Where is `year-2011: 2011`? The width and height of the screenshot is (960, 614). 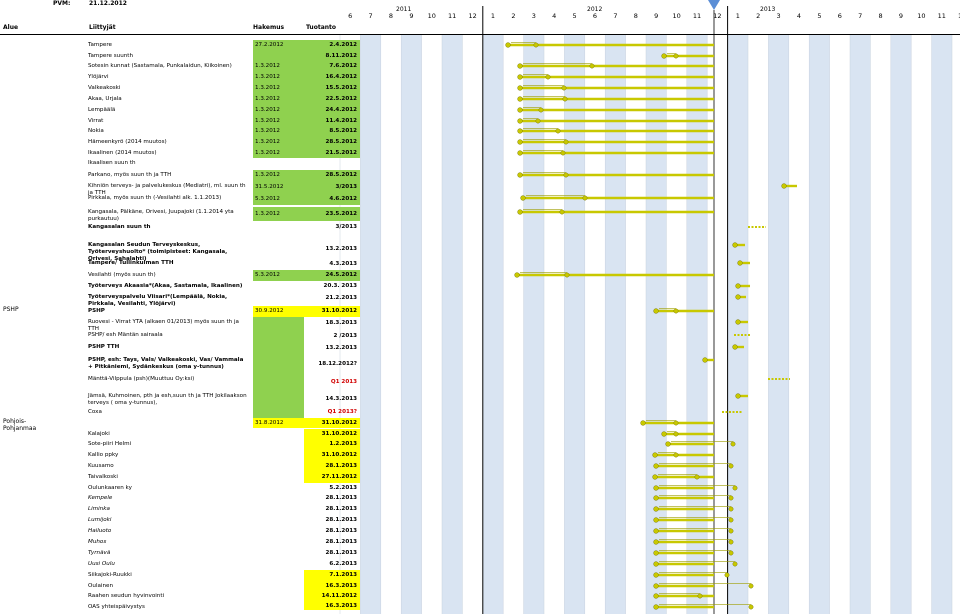
year-2011: 2011 is located at coordinates (404, 9).